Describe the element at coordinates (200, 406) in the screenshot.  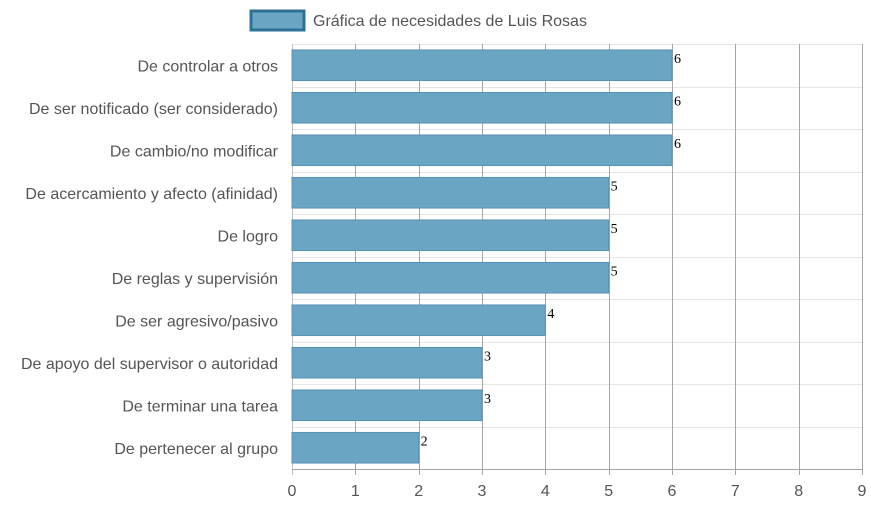
I see `category-label: De terminar una tarea` at that location.